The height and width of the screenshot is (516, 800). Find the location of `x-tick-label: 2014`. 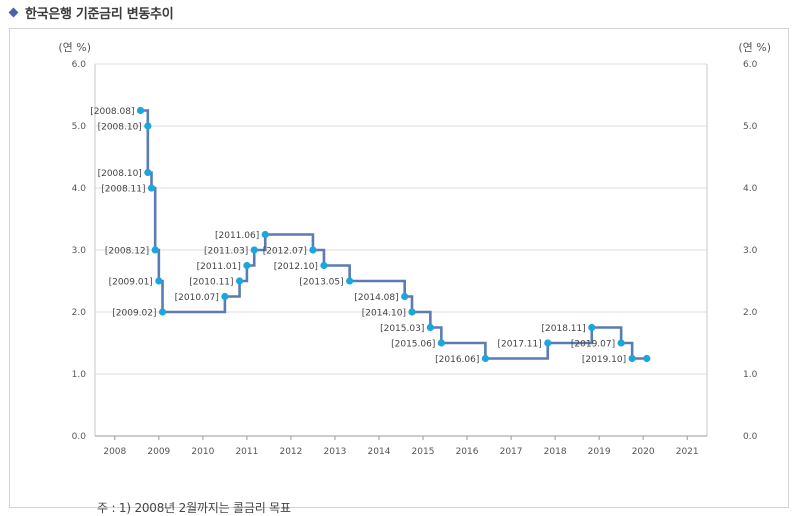

x-tick-label: 2014 is located at coordinates (379, 452).